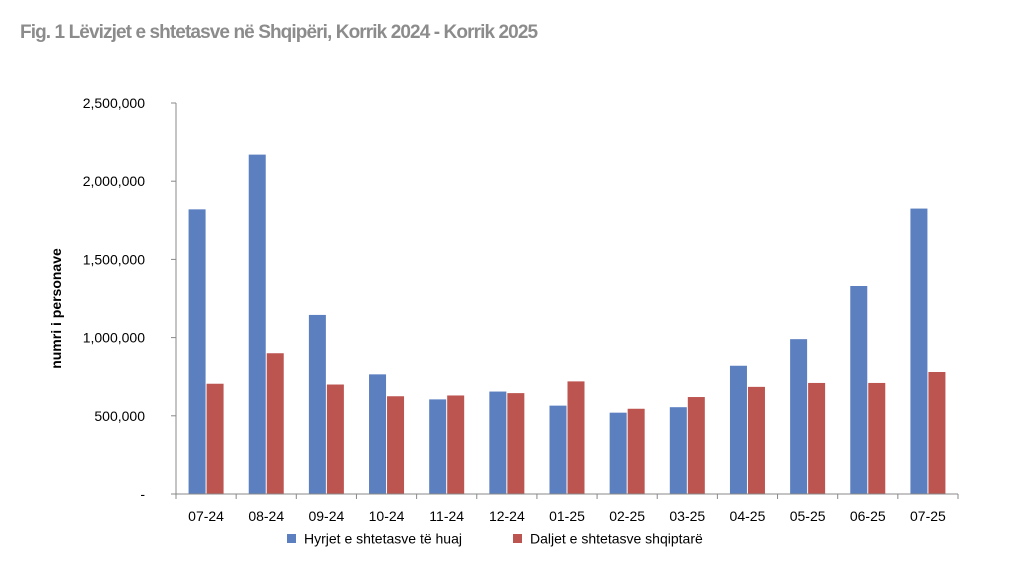 This screenshot has width=1024, height=568. What do you see at coordinates (446, 516) in the screenshot?
I see `x-tick-label: 11-24` at bounding box center [446, 516].